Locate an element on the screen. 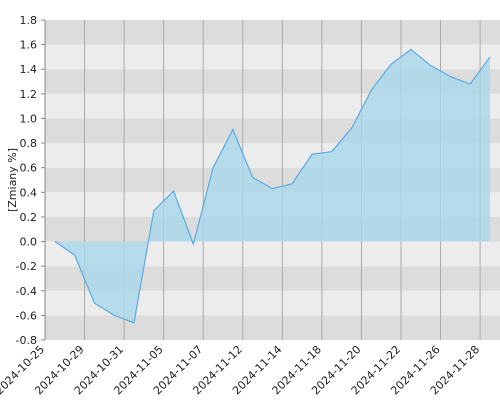 This screenshot has width=500, height=400. y-axis-label: [Zmiany %] is located at coordinates (12, 180).